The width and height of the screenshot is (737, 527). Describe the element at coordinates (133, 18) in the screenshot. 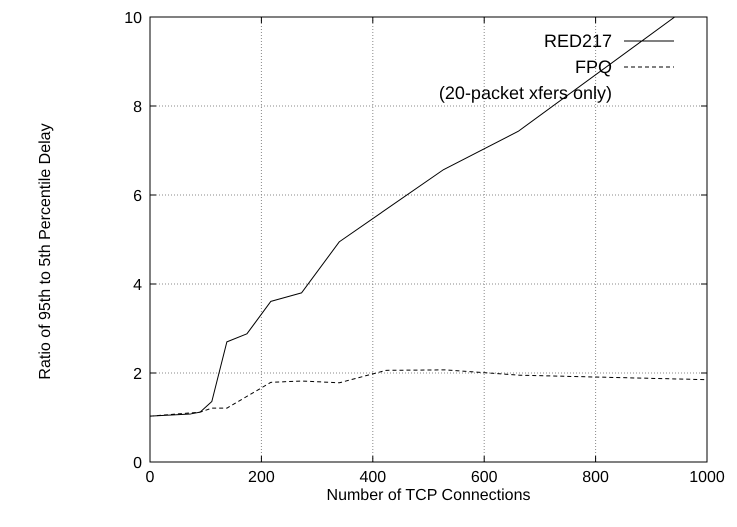

I see `y-tick-label: 10` at that location.